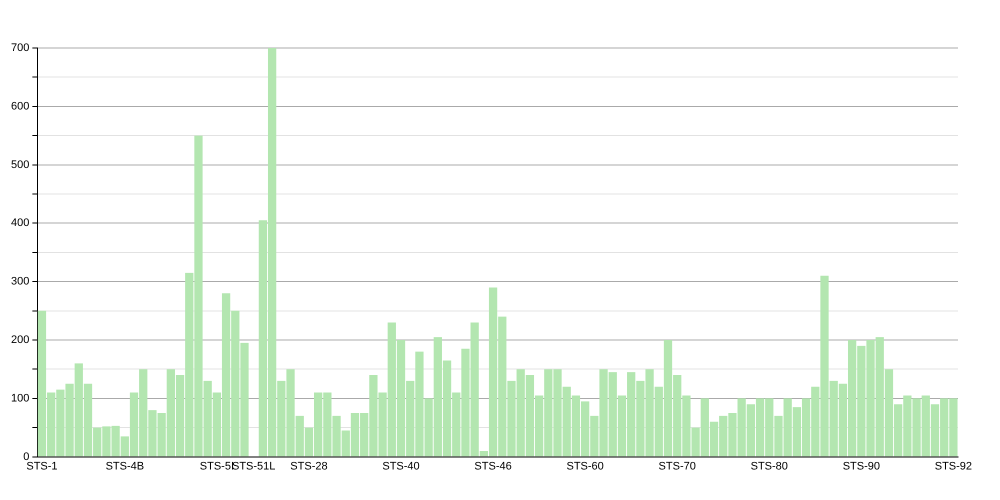 The image size is (1000, 500). What do you see at coordinates (125, 466) in the screenshot?
I see `x-tick-label: STS-4B` at bounding box center [125, 466].